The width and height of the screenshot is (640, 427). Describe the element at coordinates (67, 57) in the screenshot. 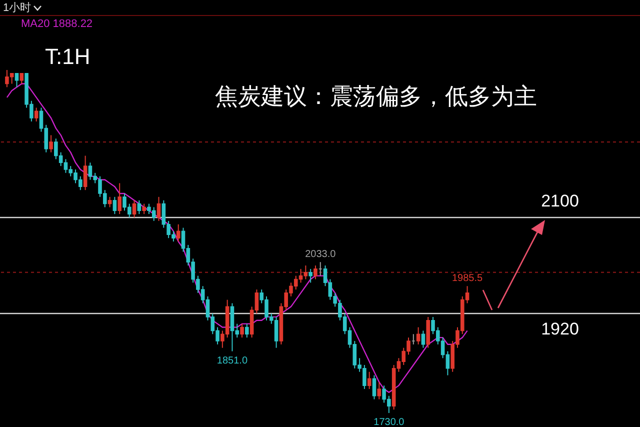

I see `chart-title: T:1H` at that location.